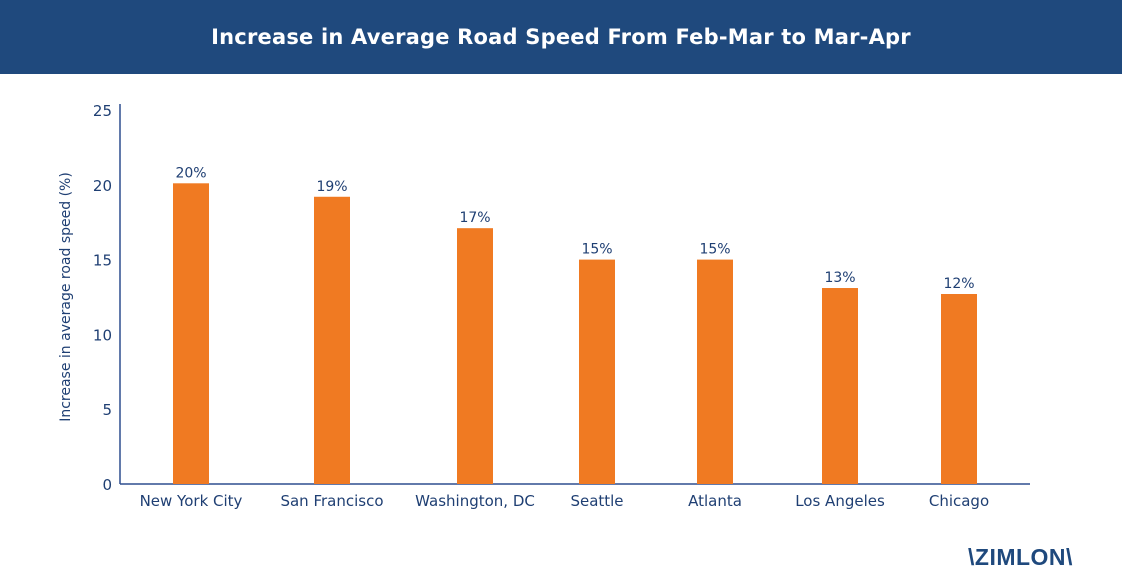 The width and height of the screenshot is (1122, 587). I want to click on bar-washington-dc, so click(475, 356).